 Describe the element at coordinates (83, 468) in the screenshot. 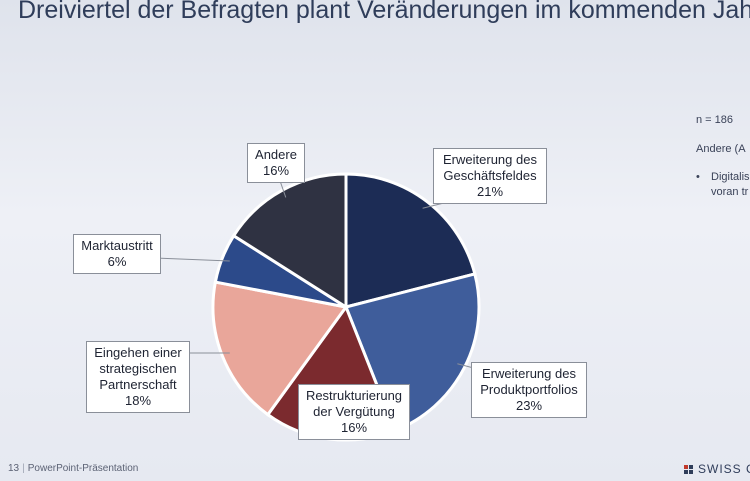

I see `footer-caption: PowerPoint-Präsentation` at that location.